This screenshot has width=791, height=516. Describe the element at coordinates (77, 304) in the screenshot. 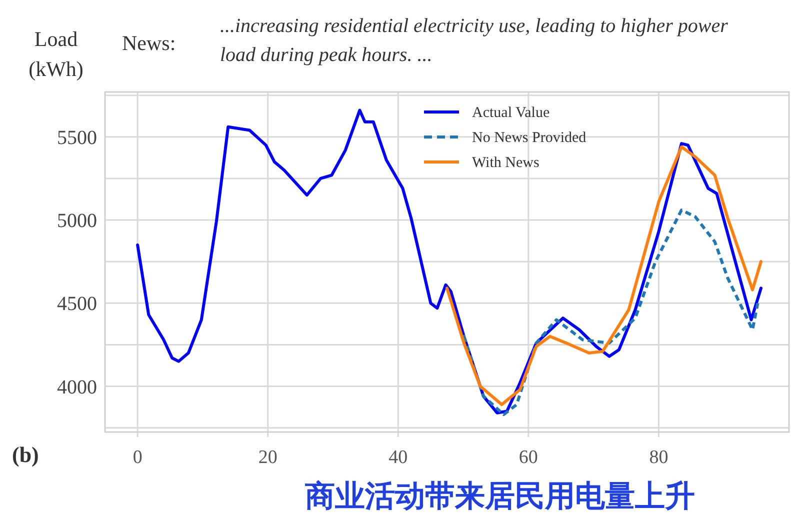

I see `y-tick-label: 4500` at that location.